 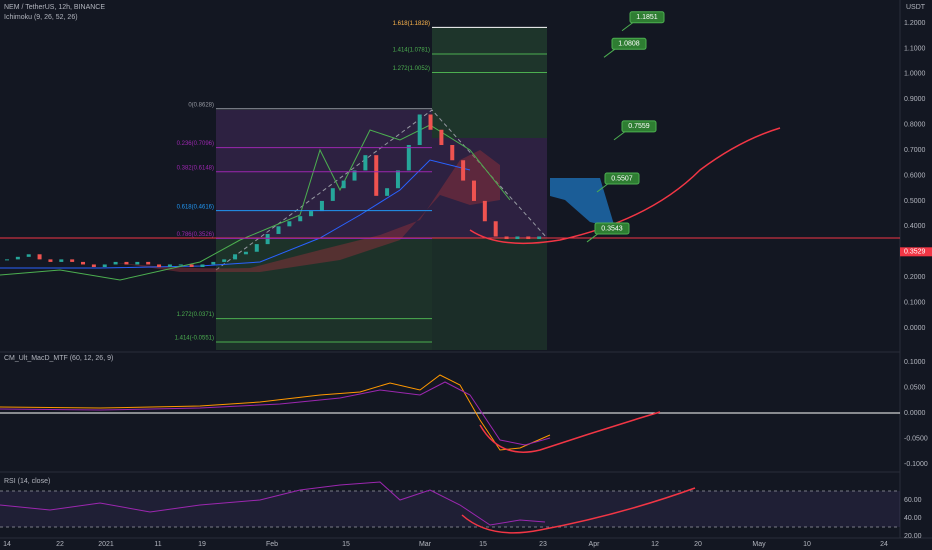 What do you see at coordinates (194, 339) in the screenshot?
I see `fib-label: 1.414(-0.0551)` at bounding box center [194, 339].